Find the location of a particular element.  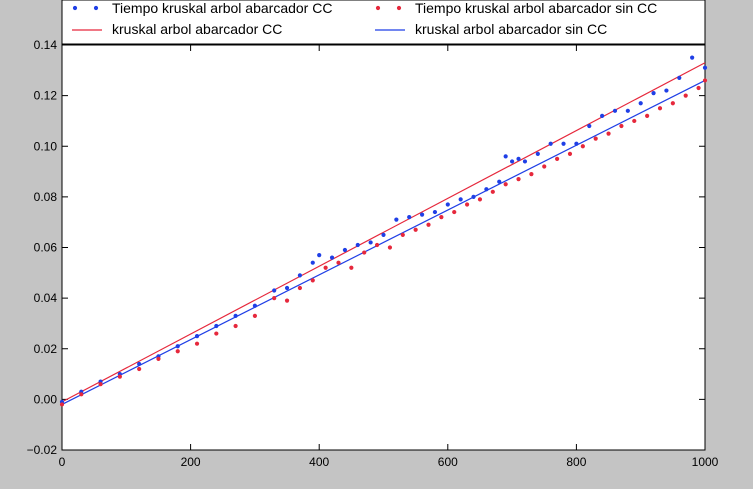

y-tick-label: 0.12 is located at coordinates (46, 96).